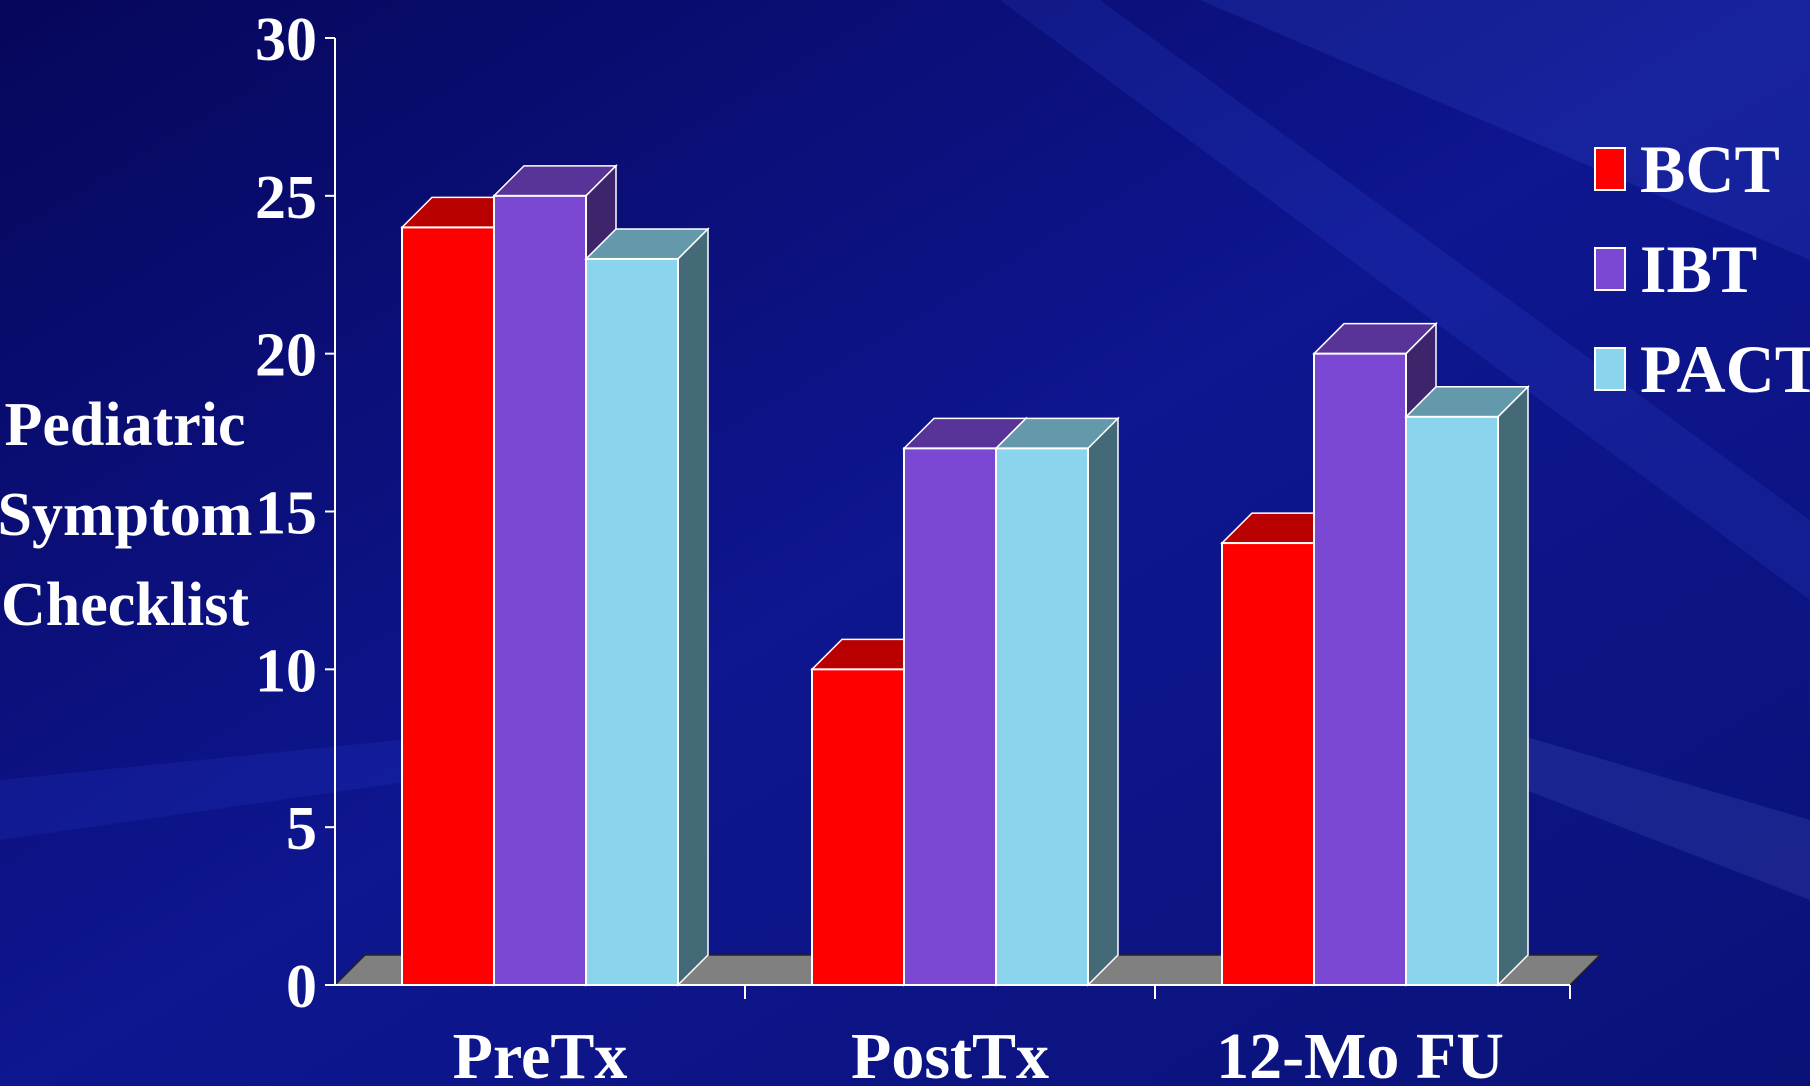  I want to click on y-tick-label: 30, so click(286, 40).